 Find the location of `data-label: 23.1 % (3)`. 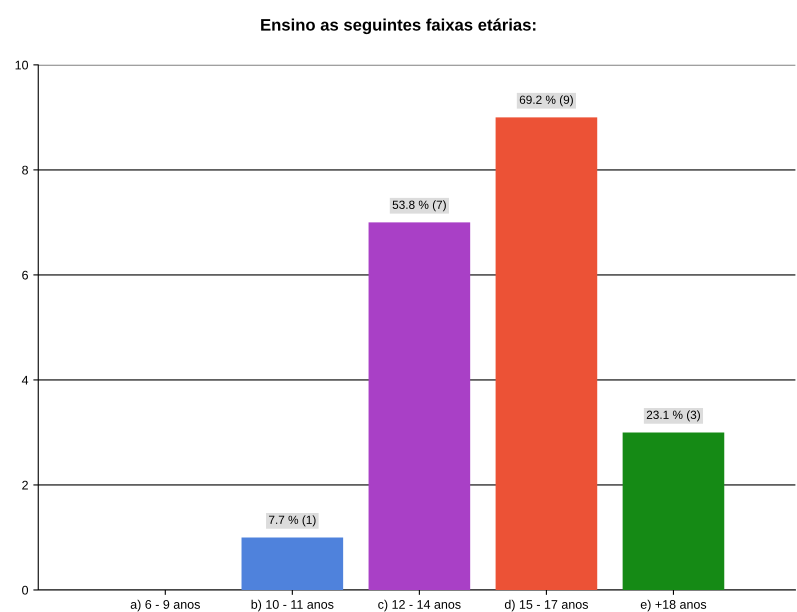

data-label: 23.1 % (3) is located at coordinates (673, 416).